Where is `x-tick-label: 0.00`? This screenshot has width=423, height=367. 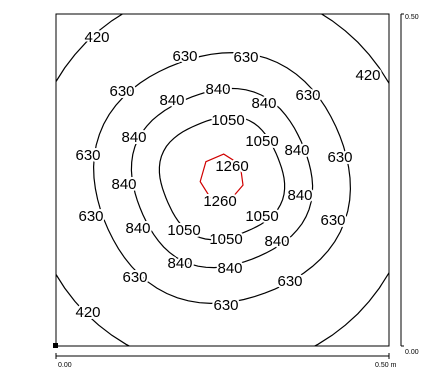
x-tick-label: 0.00 is located at coordinates (65, 364).